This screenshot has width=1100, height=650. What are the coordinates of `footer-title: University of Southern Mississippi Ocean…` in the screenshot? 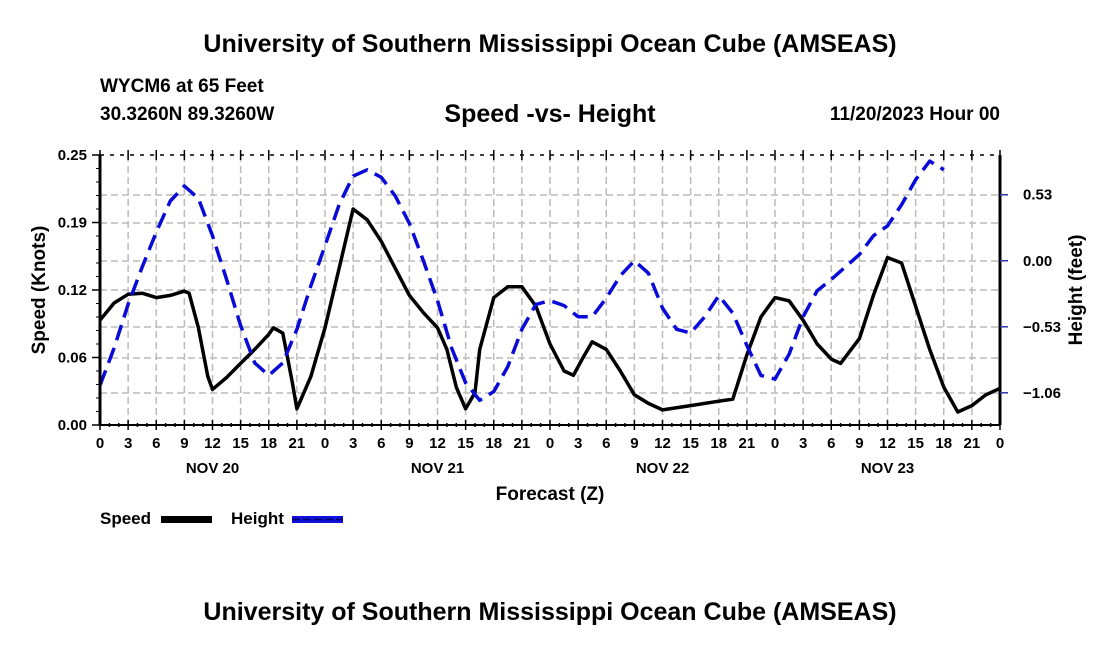 It's located at (550, 612).